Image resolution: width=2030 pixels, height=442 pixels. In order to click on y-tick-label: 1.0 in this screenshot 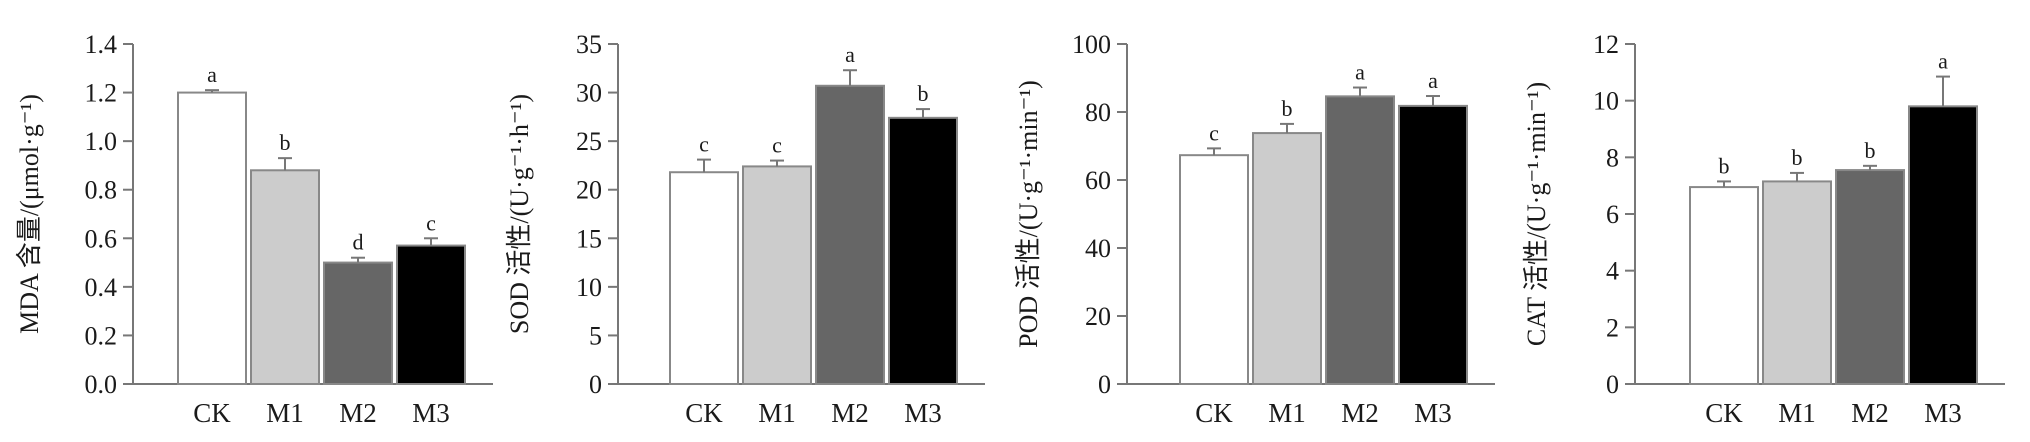, I will do `click(101, 141)`.